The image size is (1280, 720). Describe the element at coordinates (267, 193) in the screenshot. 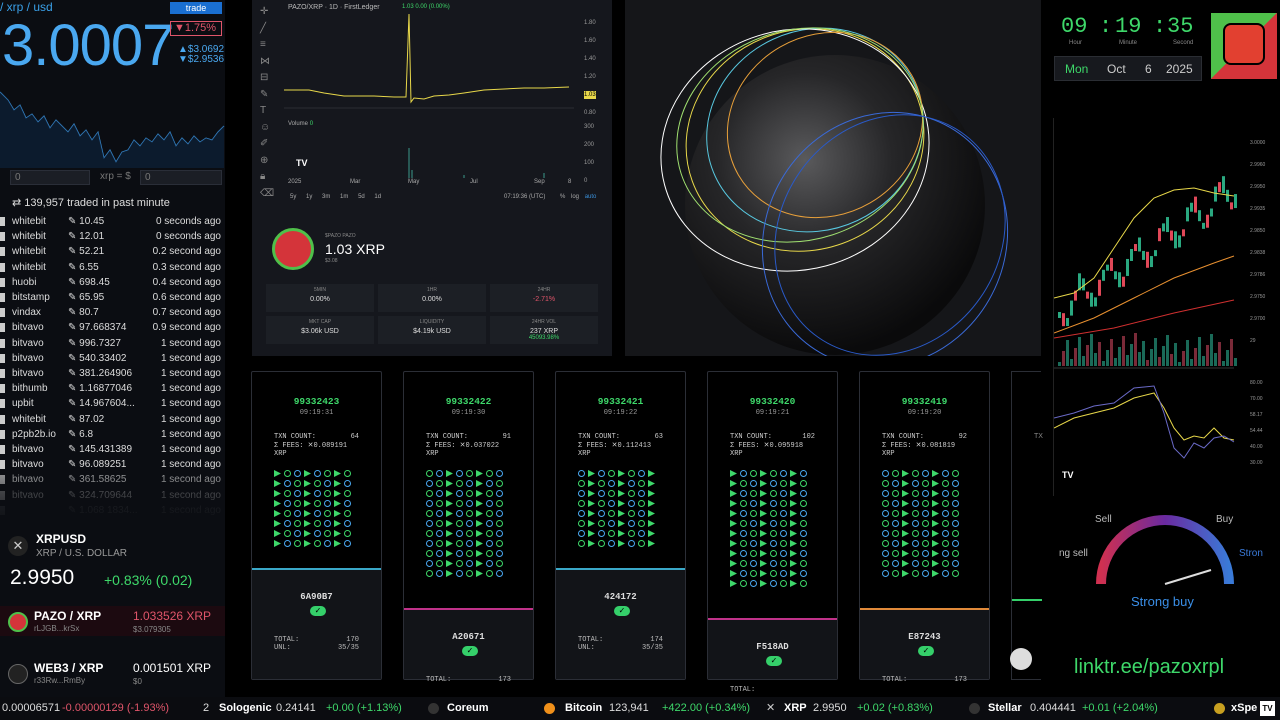

I see `erase-icon: ⌫` at that location.